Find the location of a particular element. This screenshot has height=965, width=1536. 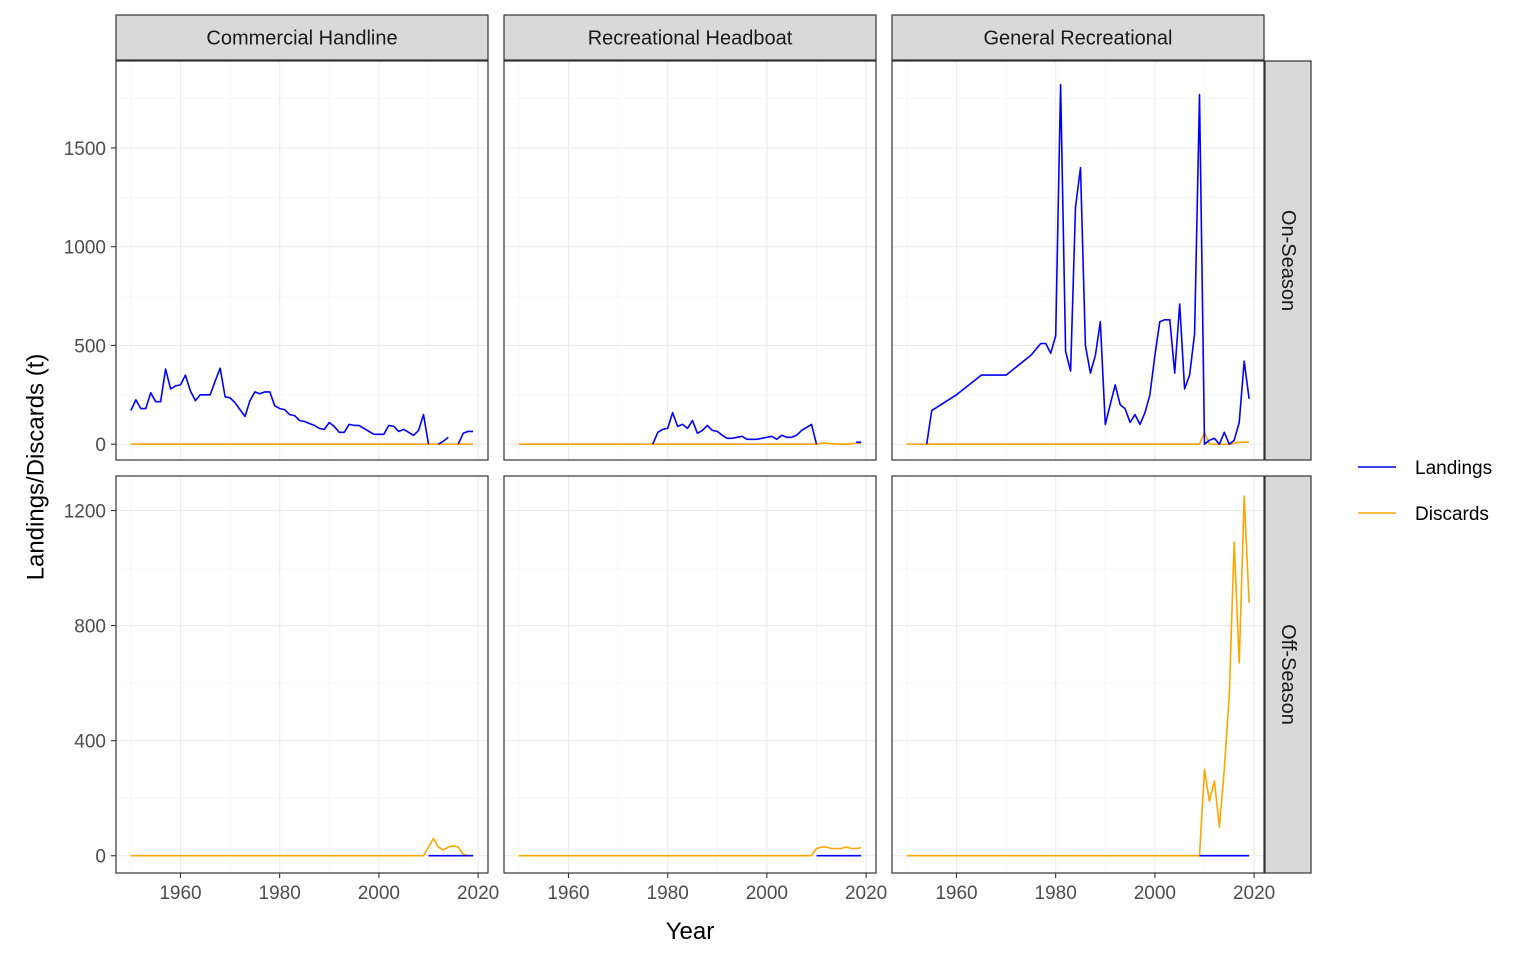

legend-label: Landings is located at coordinates (1453, 468).